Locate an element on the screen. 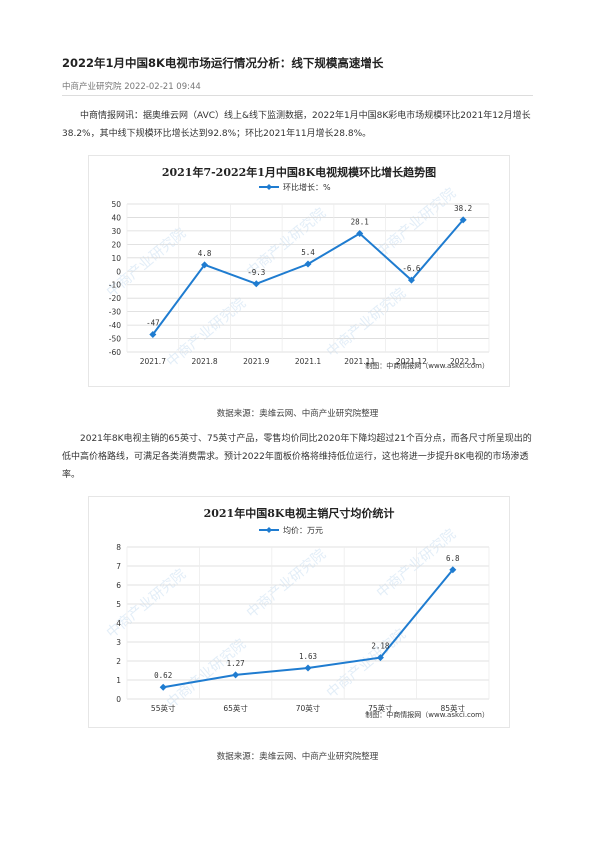 The image size is (595, 842). article-meta: 中商产业研究院 2022-02-21 09:44 is located at coordinates (131, 87).